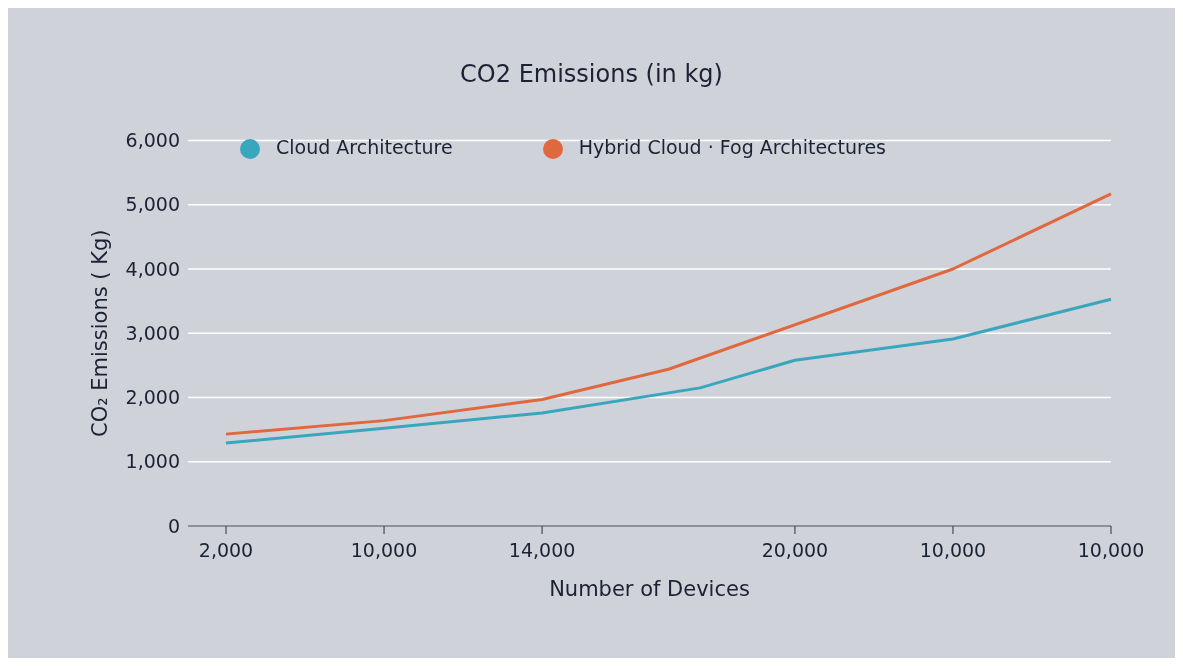 The height and width of the screenshot is (666, 1183). Describe the element at coordinates (732, 147) in the screenshot. I see `legend-label: Hybrid Cloud · Fog Architectures` at that location.